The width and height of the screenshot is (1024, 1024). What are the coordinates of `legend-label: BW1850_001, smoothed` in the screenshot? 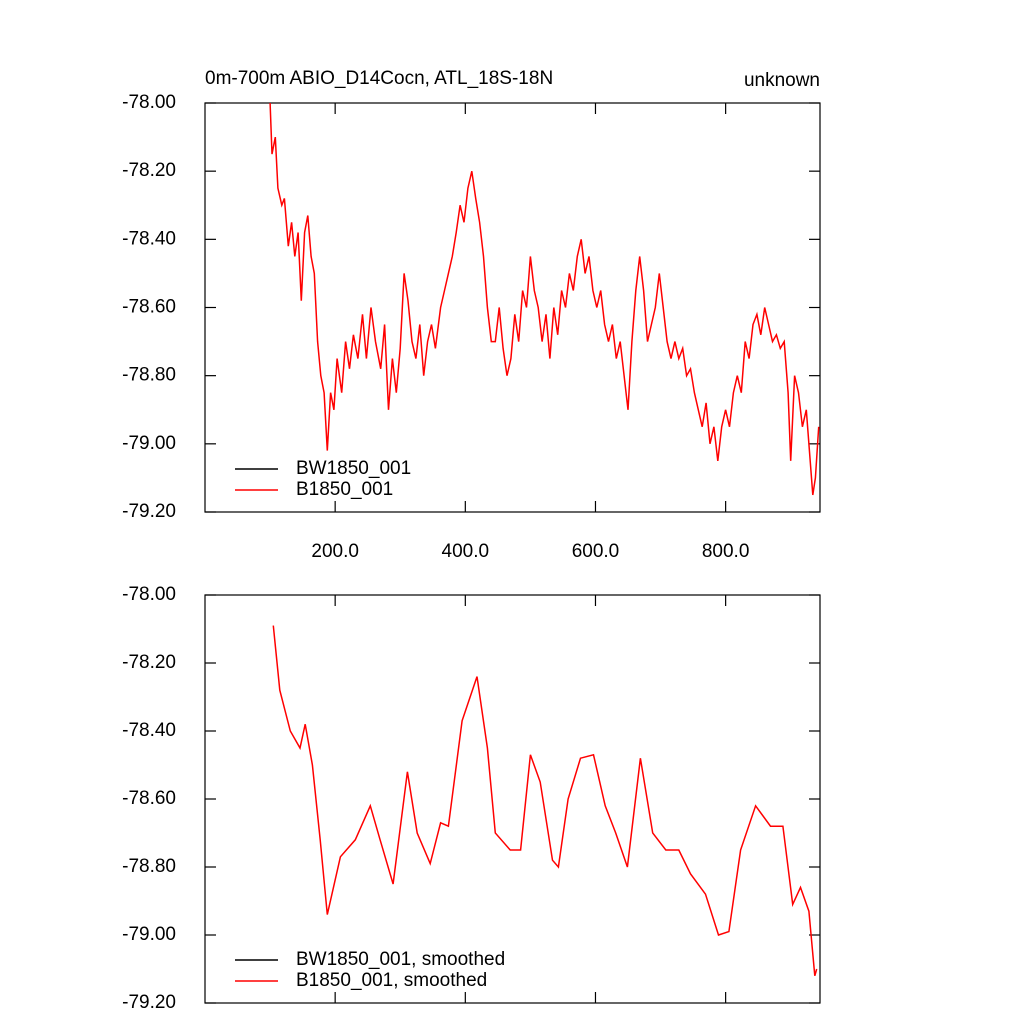 It's located at (400, 959).